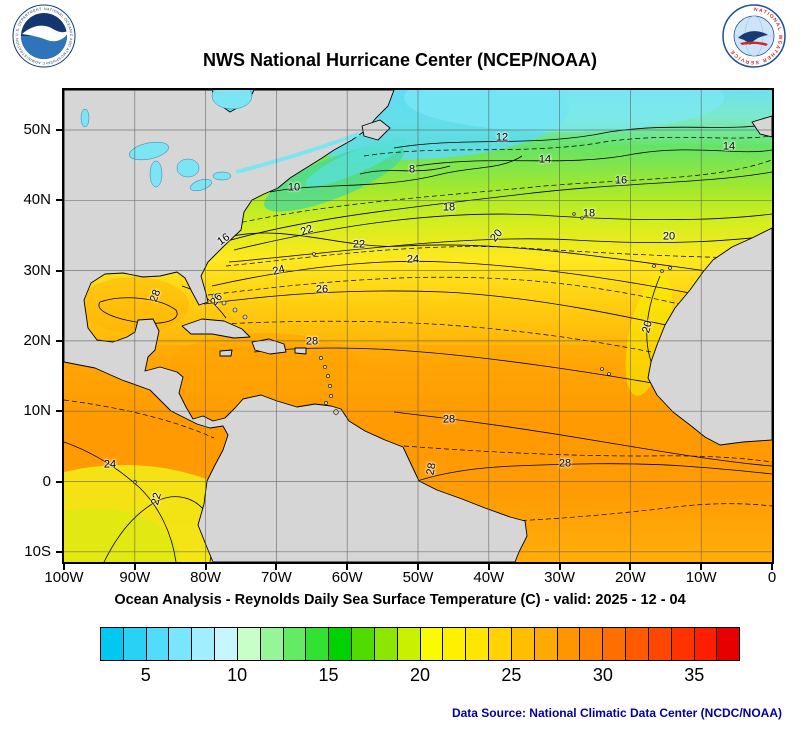  What do you see at coordinates (37, 411) in the screenshot?
I see `lat-tick-label: 10N` at bounding box center [37, 411].